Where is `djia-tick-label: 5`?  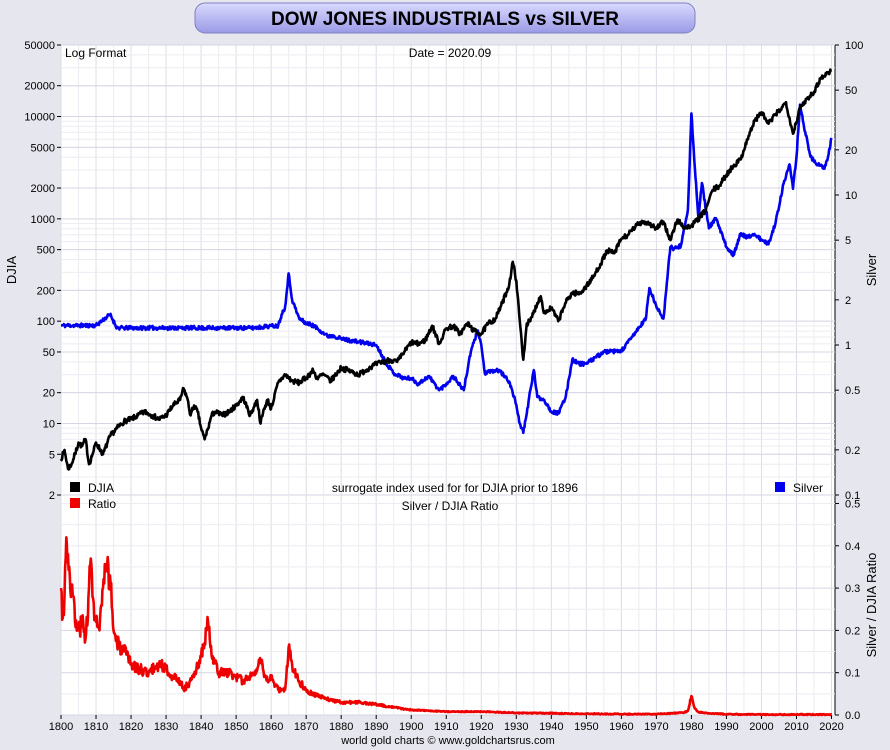 djia-tick-label: 5 is located at coordinates (52, 455).